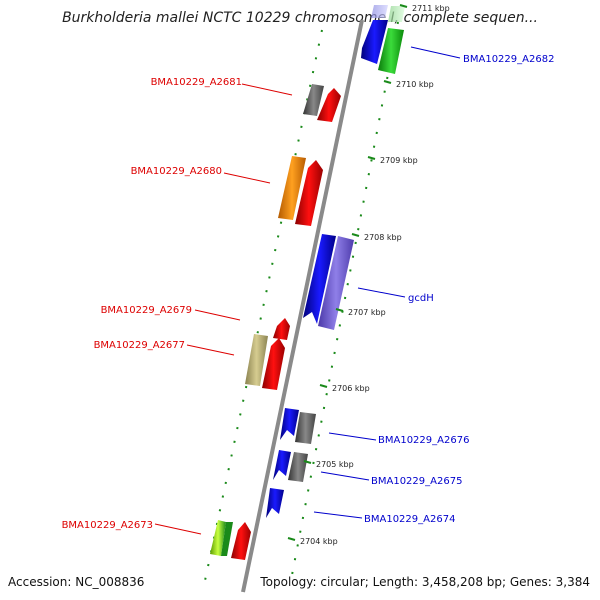 The image size is (600, 600). What do you see at coordinates (383, 237) in the screenshot?
I see `tick-label: 2708 kbp` at bounding box center [383, 237].